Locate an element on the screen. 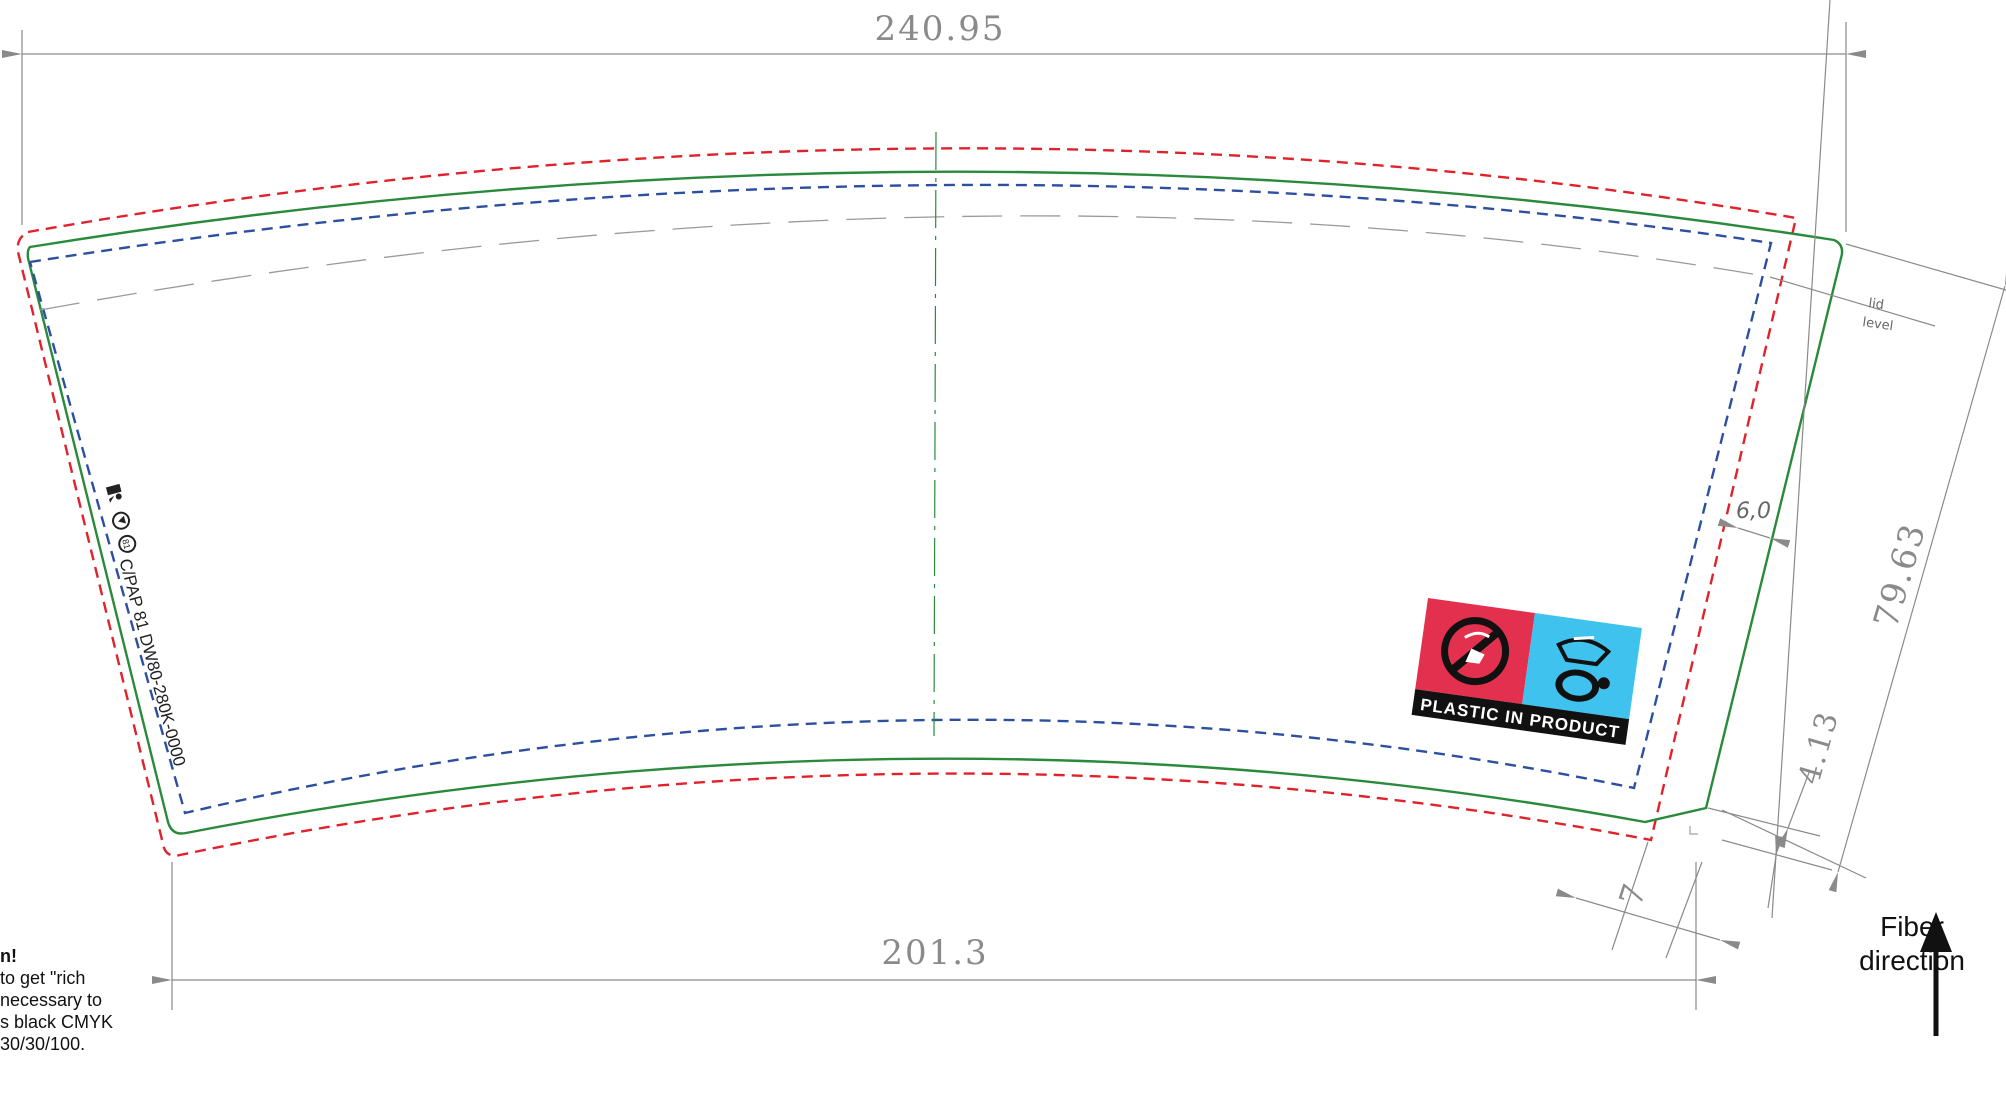 This screenshot has height=1107, width=2006. plastic-label-banner is located at coordinates (1520, 717).